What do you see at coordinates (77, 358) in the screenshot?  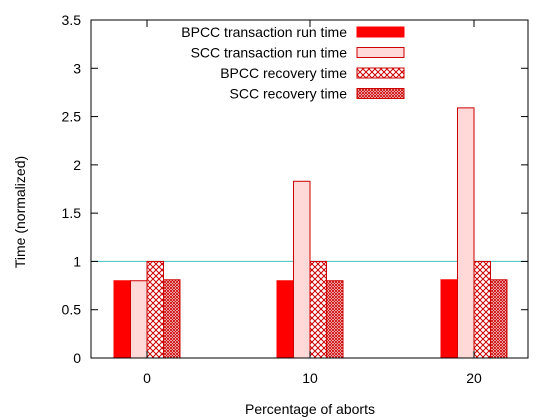 I see `y-tick-label: 0` at bounding box center [77, 358].